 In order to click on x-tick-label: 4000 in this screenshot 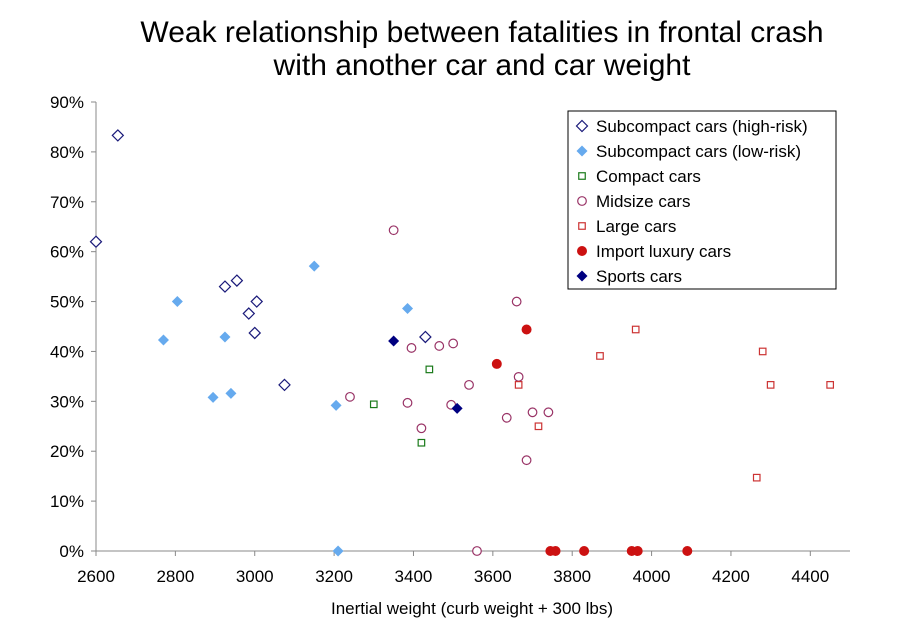, I will do `click(652, 576)`.